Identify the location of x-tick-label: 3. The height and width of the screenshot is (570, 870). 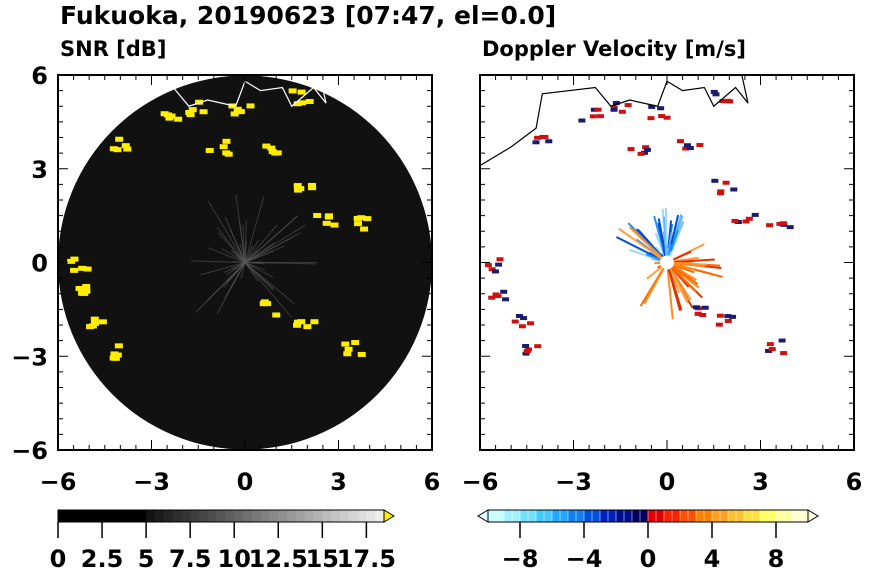
(338, 482).